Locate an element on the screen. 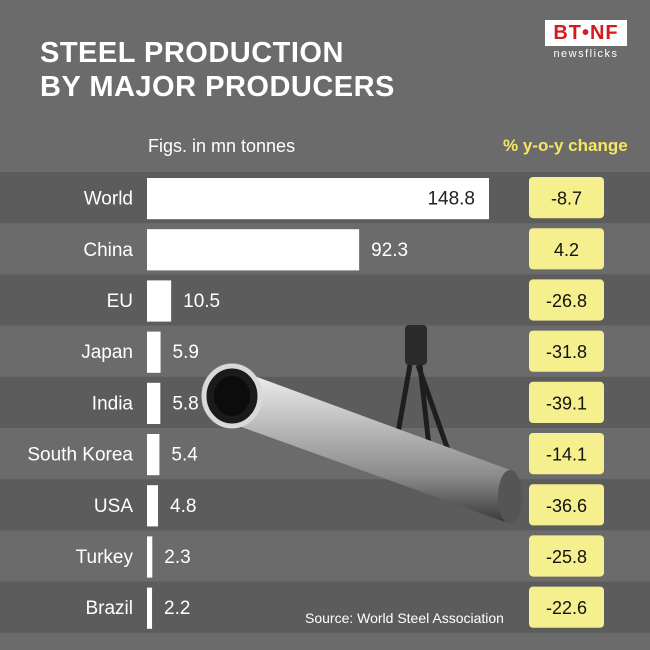 The height and width of the screenshot is (650, 650). value-label: 5.4 is located at coordinates (184, 455).